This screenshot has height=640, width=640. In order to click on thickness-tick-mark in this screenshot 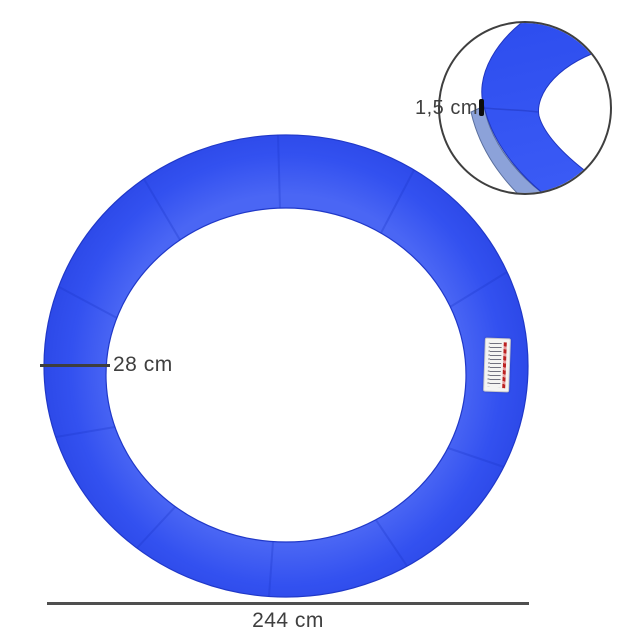, I will do `click(481, 107)`.